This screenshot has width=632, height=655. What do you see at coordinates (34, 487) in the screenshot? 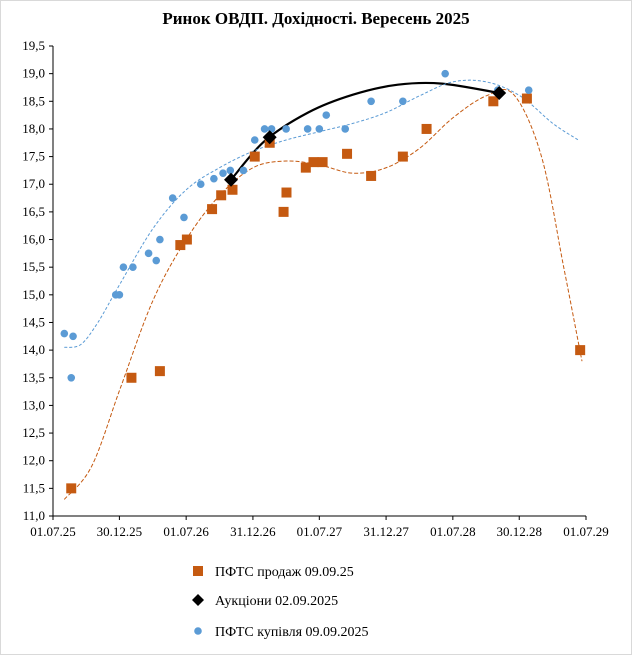
I see `y-tick-label: 11,5` at bounding box center [34, 487].